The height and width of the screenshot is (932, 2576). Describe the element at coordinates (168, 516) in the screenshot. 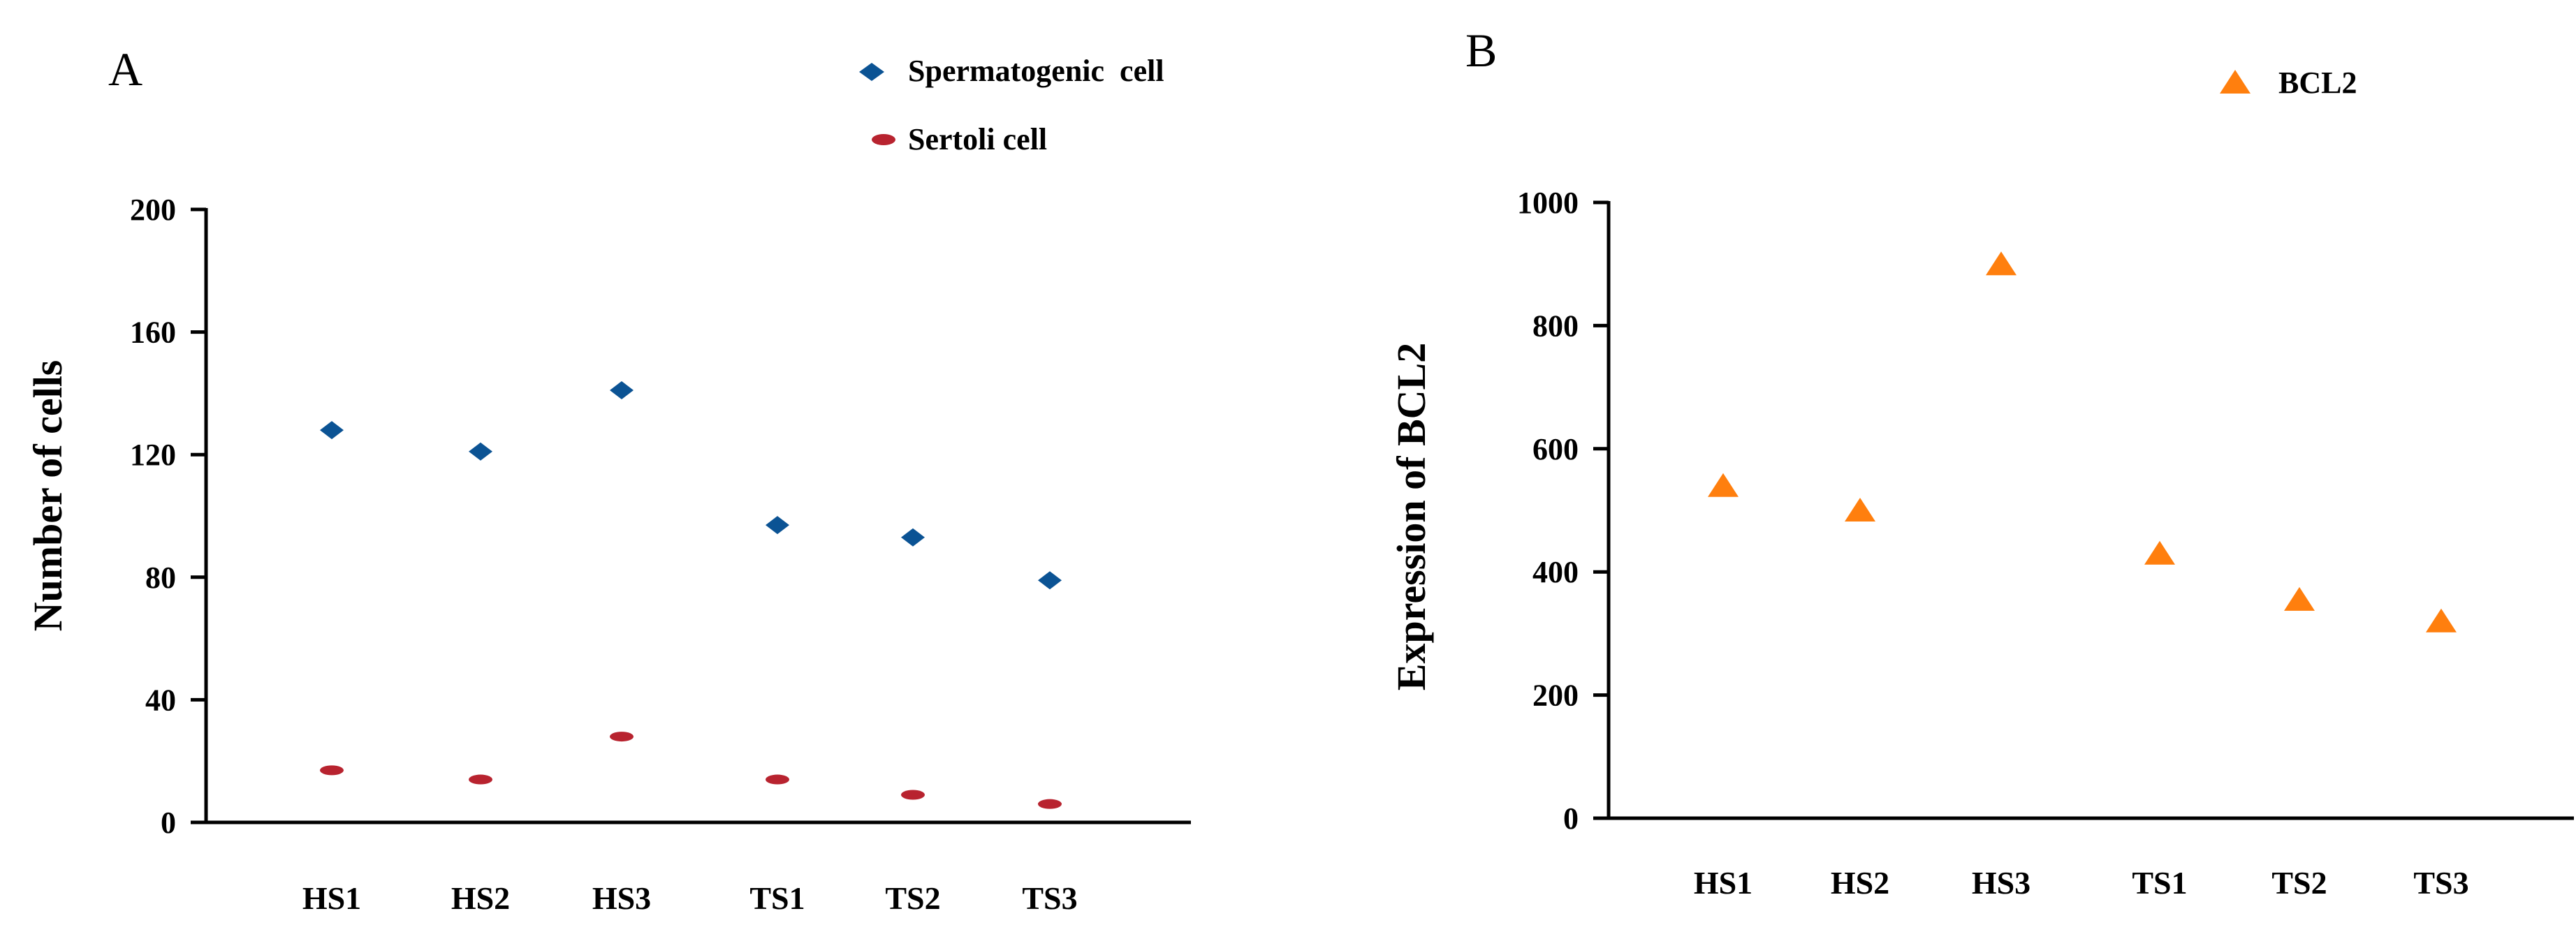

I see `y-ticks-a: 0 40 80 120 160 200` at that location.